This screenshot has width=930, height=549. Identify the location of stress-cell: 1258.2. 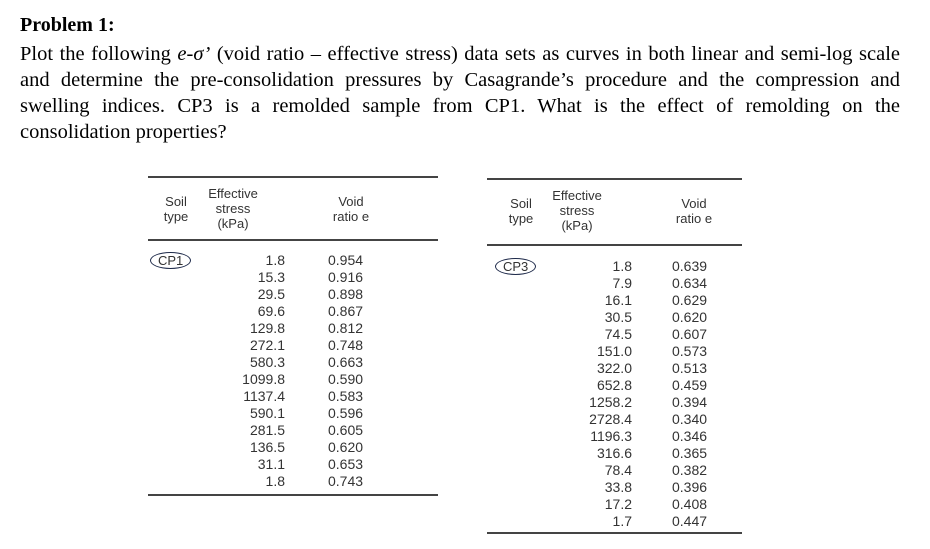
(610, 402).